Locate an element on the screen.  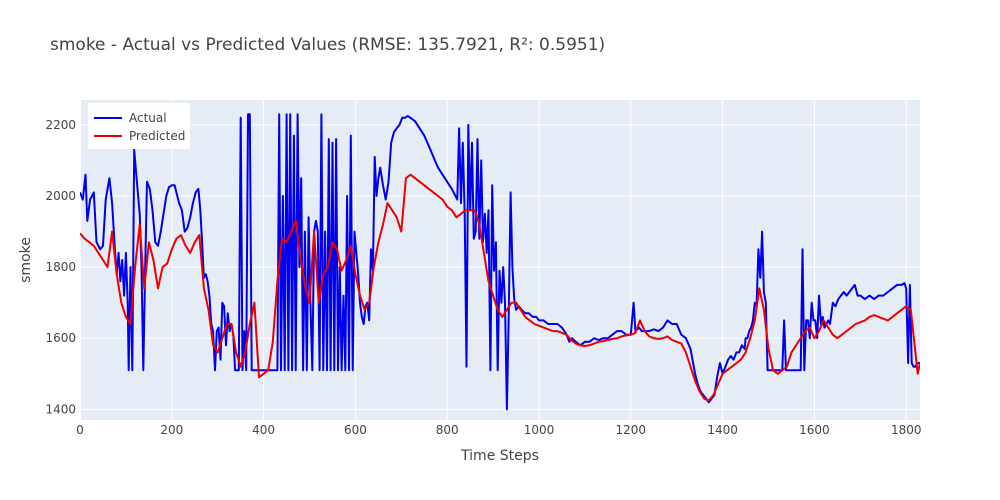
x-tick-label: 1200 is located at coordinates (631, 430).